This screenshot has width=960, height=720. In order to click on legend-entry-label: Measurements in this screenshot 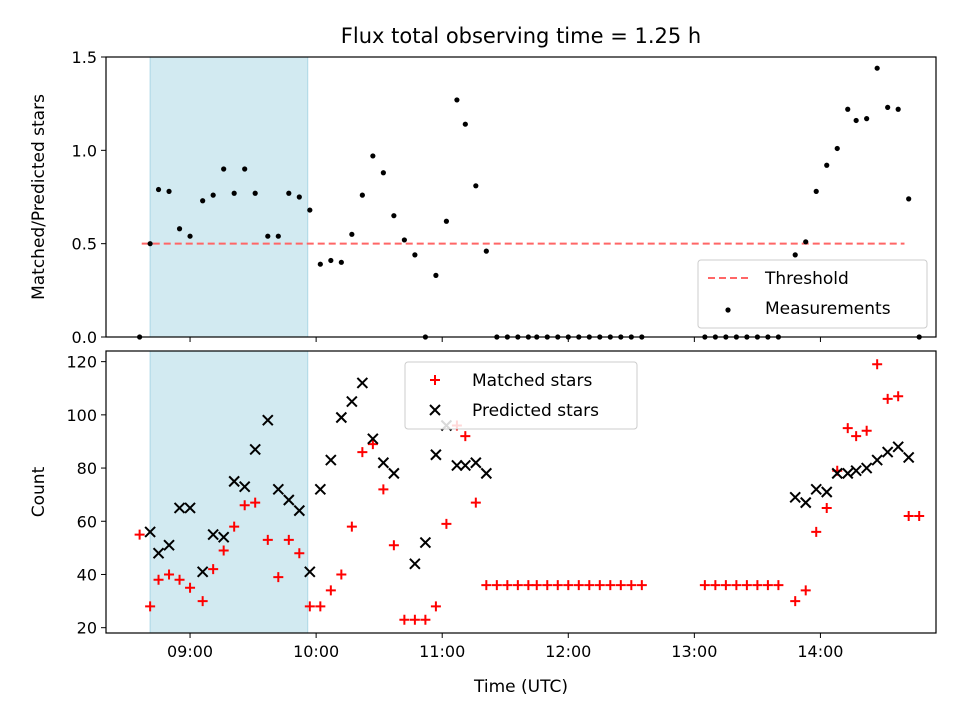, I will do `click(828, 309)`.